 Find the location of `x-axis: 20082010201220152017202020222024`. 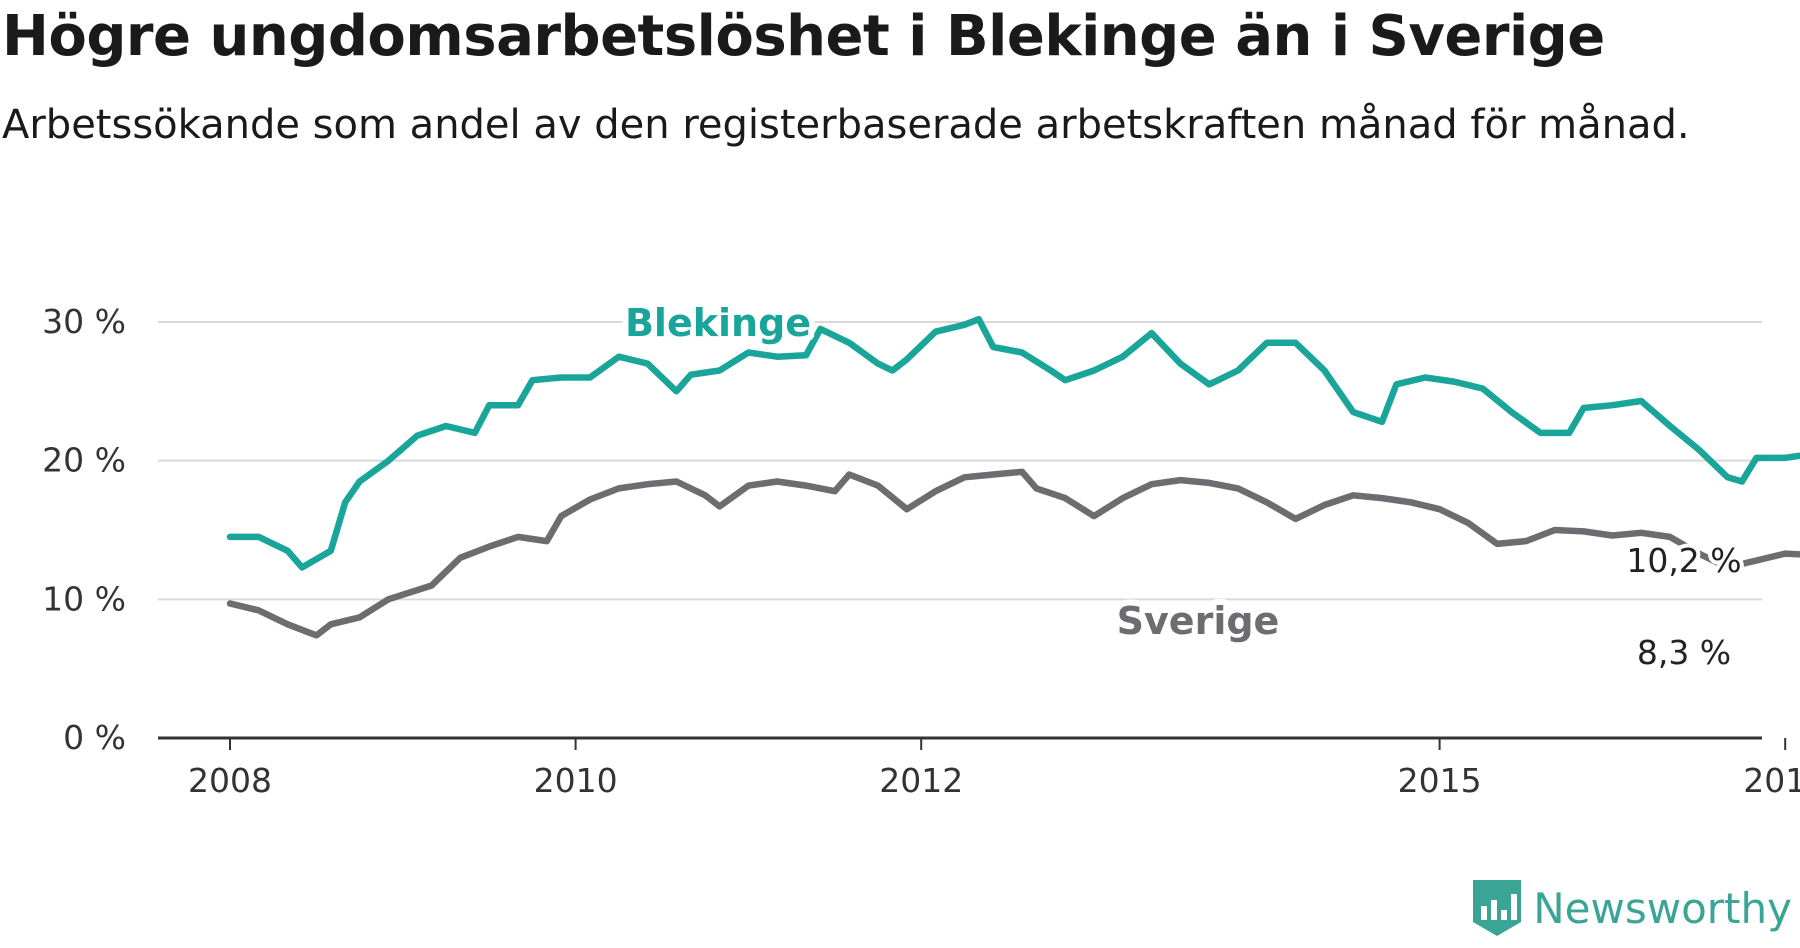

x-axis: 20082010201220152017202020222024 is located at coordinates (979, 768).